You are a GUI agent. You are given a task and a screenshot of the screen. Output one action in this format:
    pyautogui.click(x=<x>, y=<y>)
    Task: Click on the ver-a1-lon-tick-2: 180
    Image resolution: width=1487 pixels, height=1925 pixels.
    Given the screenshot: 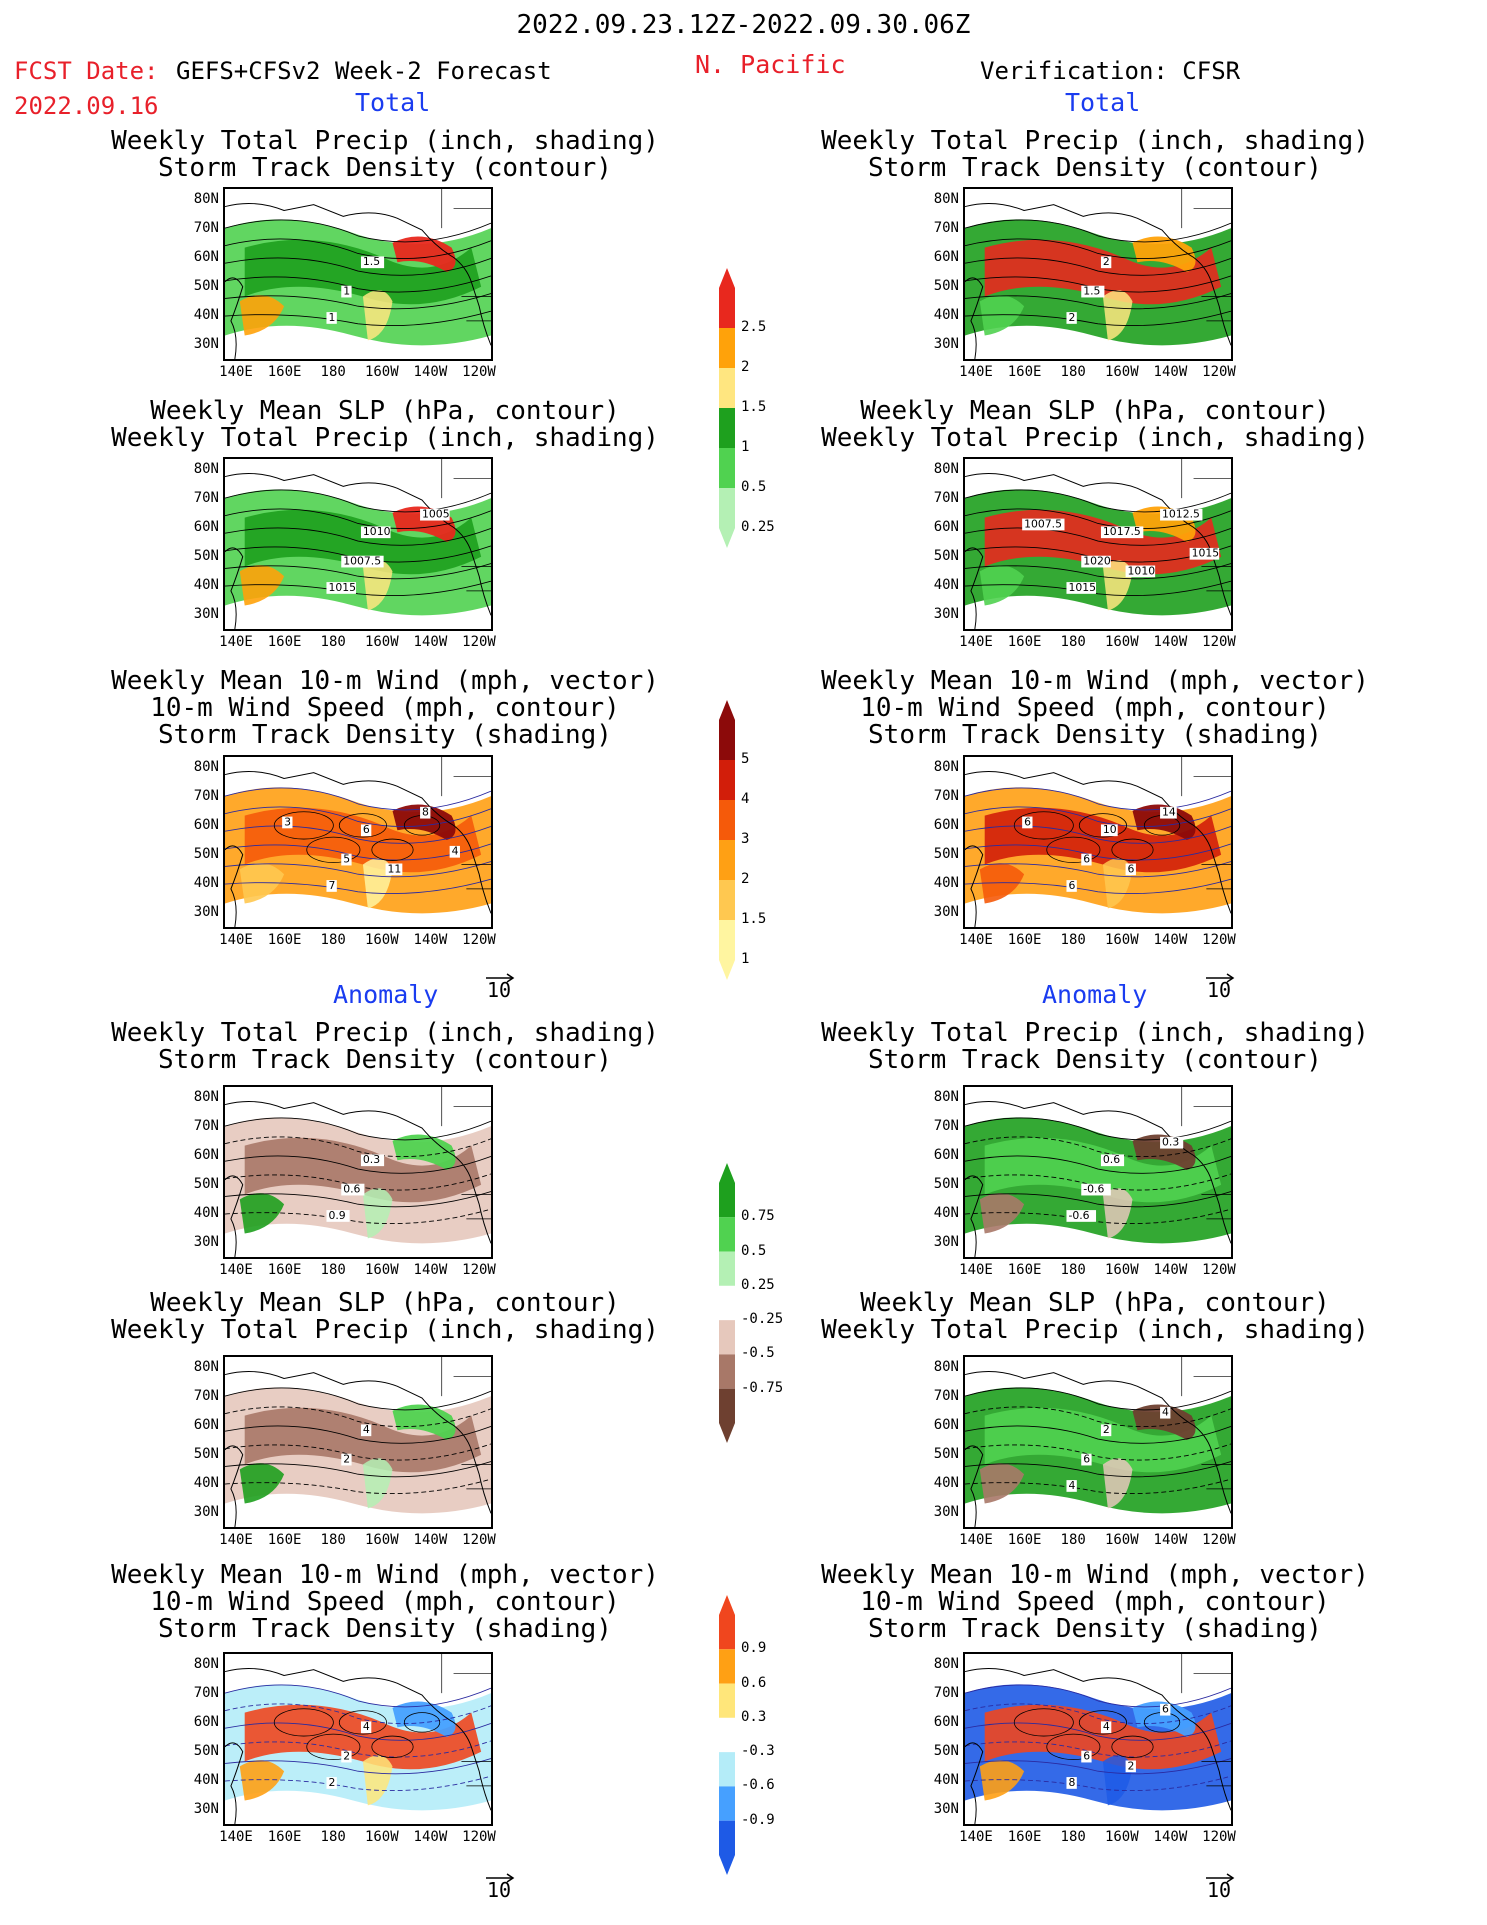 What is the action you would take?
    pyautogui.click(x=1073, y=1270)
    